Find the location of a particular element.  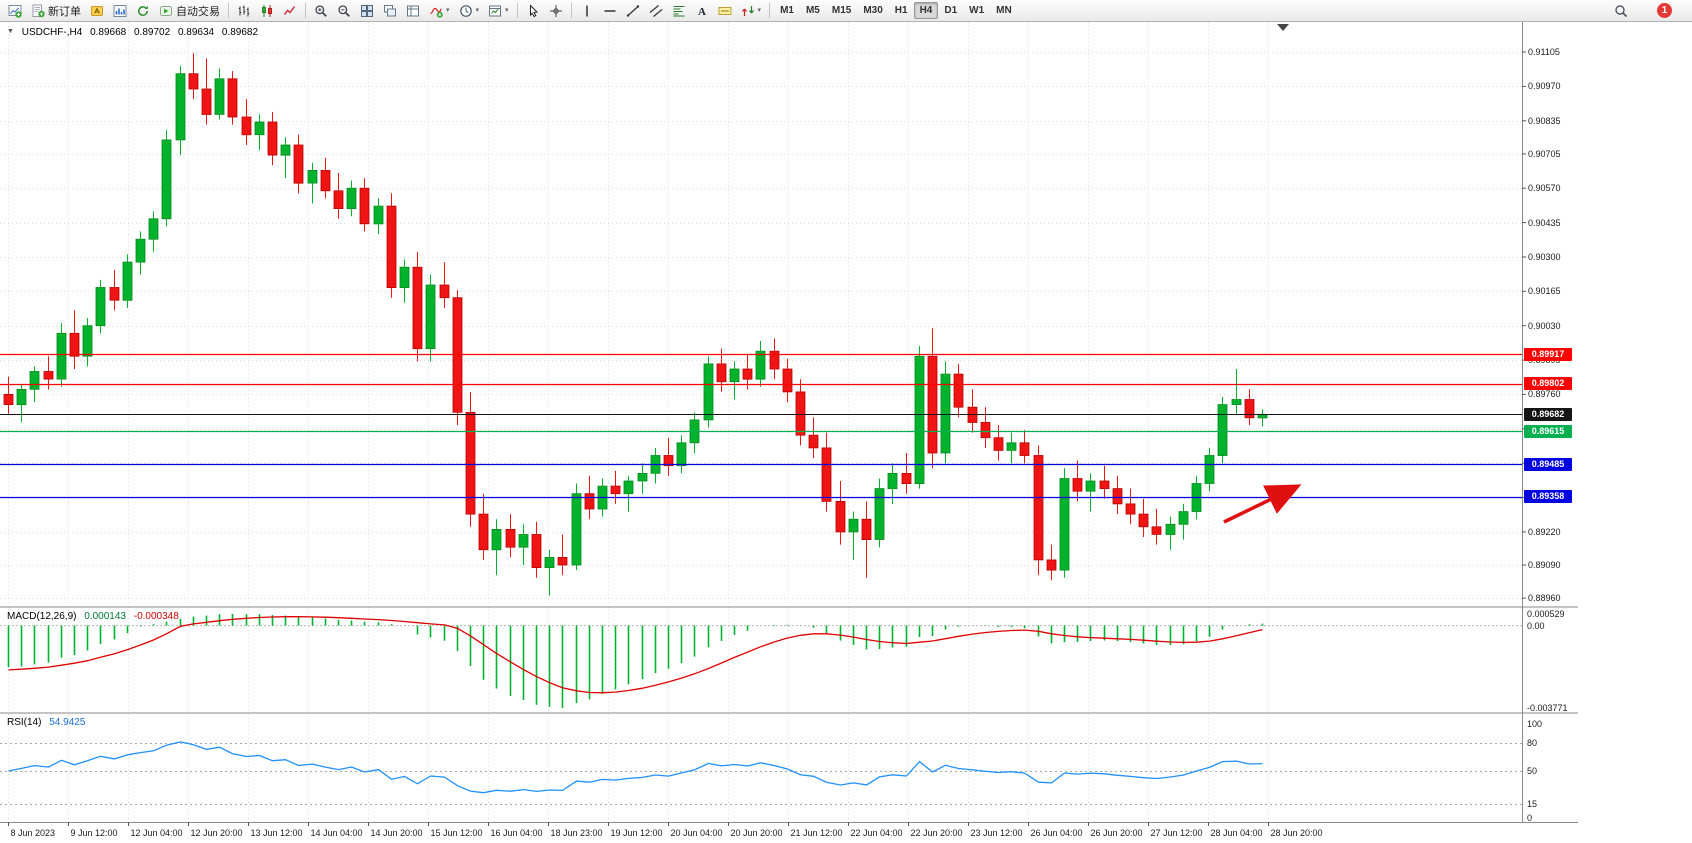

new-chart-button is located at coordinates (15, 10).